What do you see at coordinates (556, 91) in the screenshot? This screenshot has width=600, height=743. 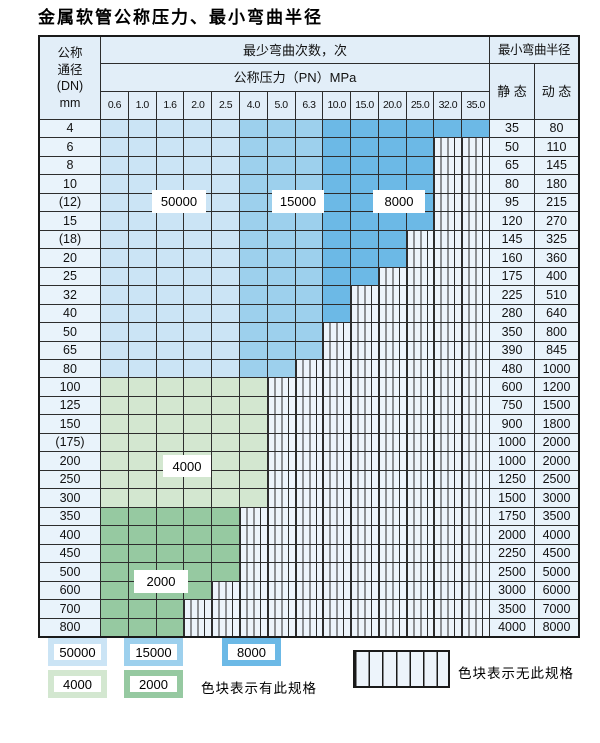 I see `dynamic-column-header: 动 态` at bounding box center [556, 91].